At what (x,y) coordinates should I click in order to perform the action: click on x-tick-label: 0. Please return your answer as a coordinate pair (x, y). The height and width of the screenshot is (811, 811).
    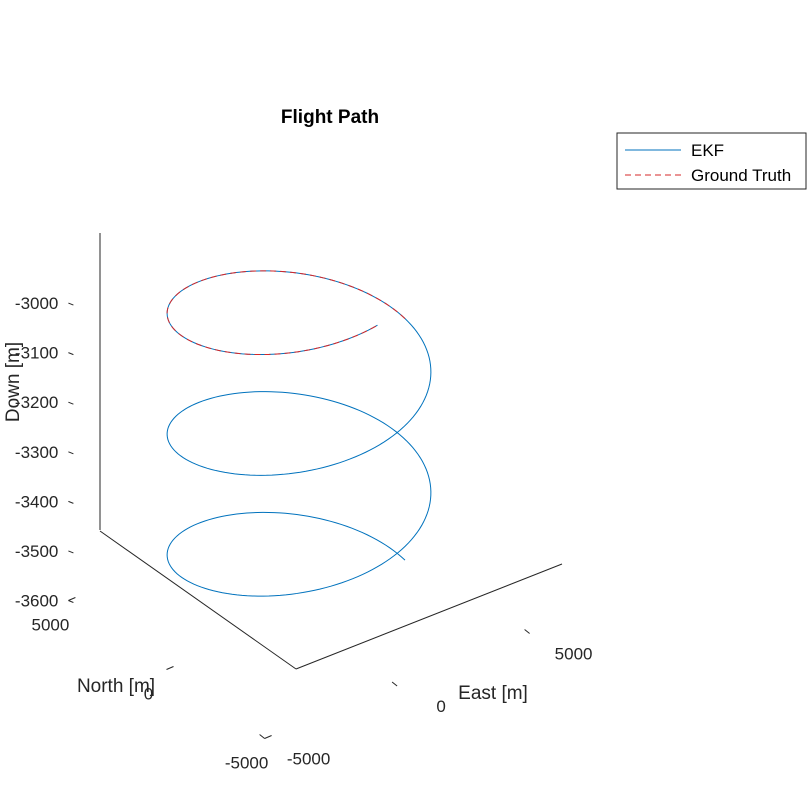
    Looking at the image, I should click on (440, 706).